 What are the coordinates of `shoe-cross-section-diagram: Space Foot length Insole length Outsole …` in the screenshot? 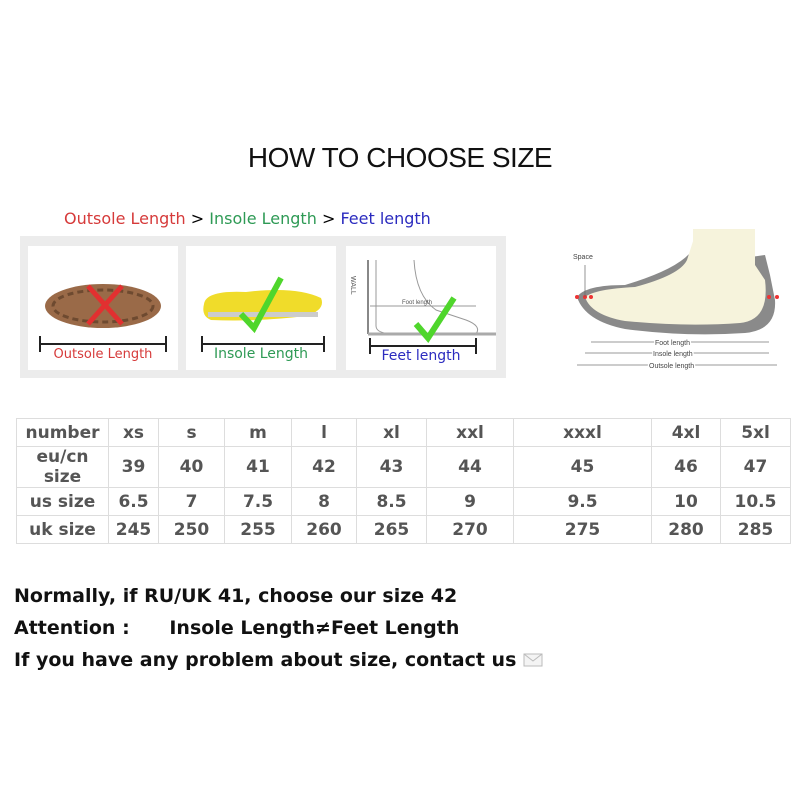 It's located at (676, 300).